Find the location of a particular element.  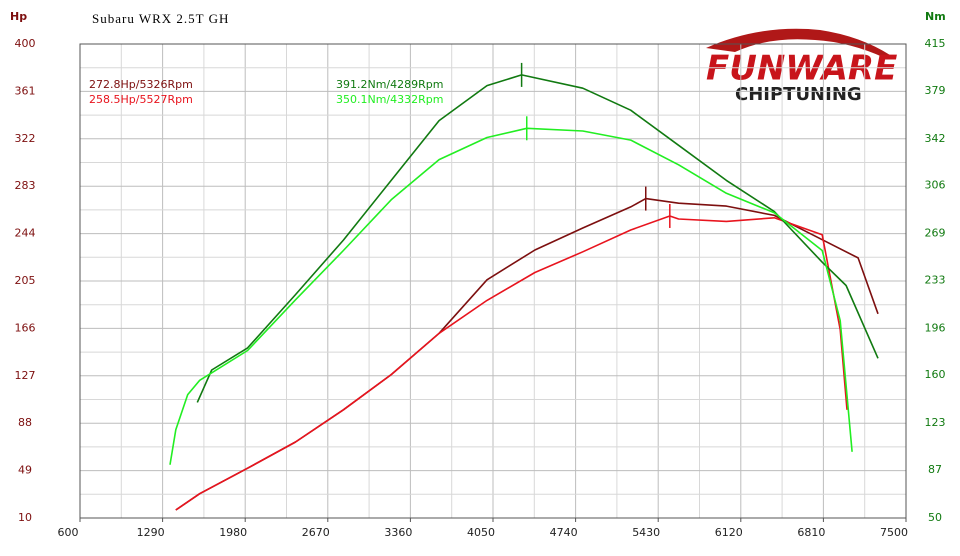

chart-title: Subaru WRX 2.5T GH is located at coordinates (160, 18).